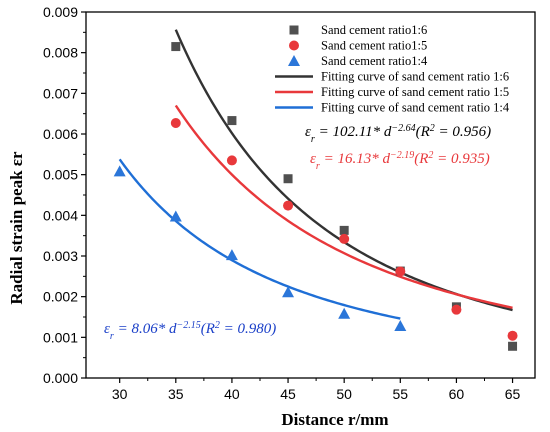 This screenshot has width=550, height=432. What do you see at coordinates (415, 108) in the screenshot?
I see `legend-label: Fitting curve of sand cement ratio 1:4` at bounding box center [415, 108].